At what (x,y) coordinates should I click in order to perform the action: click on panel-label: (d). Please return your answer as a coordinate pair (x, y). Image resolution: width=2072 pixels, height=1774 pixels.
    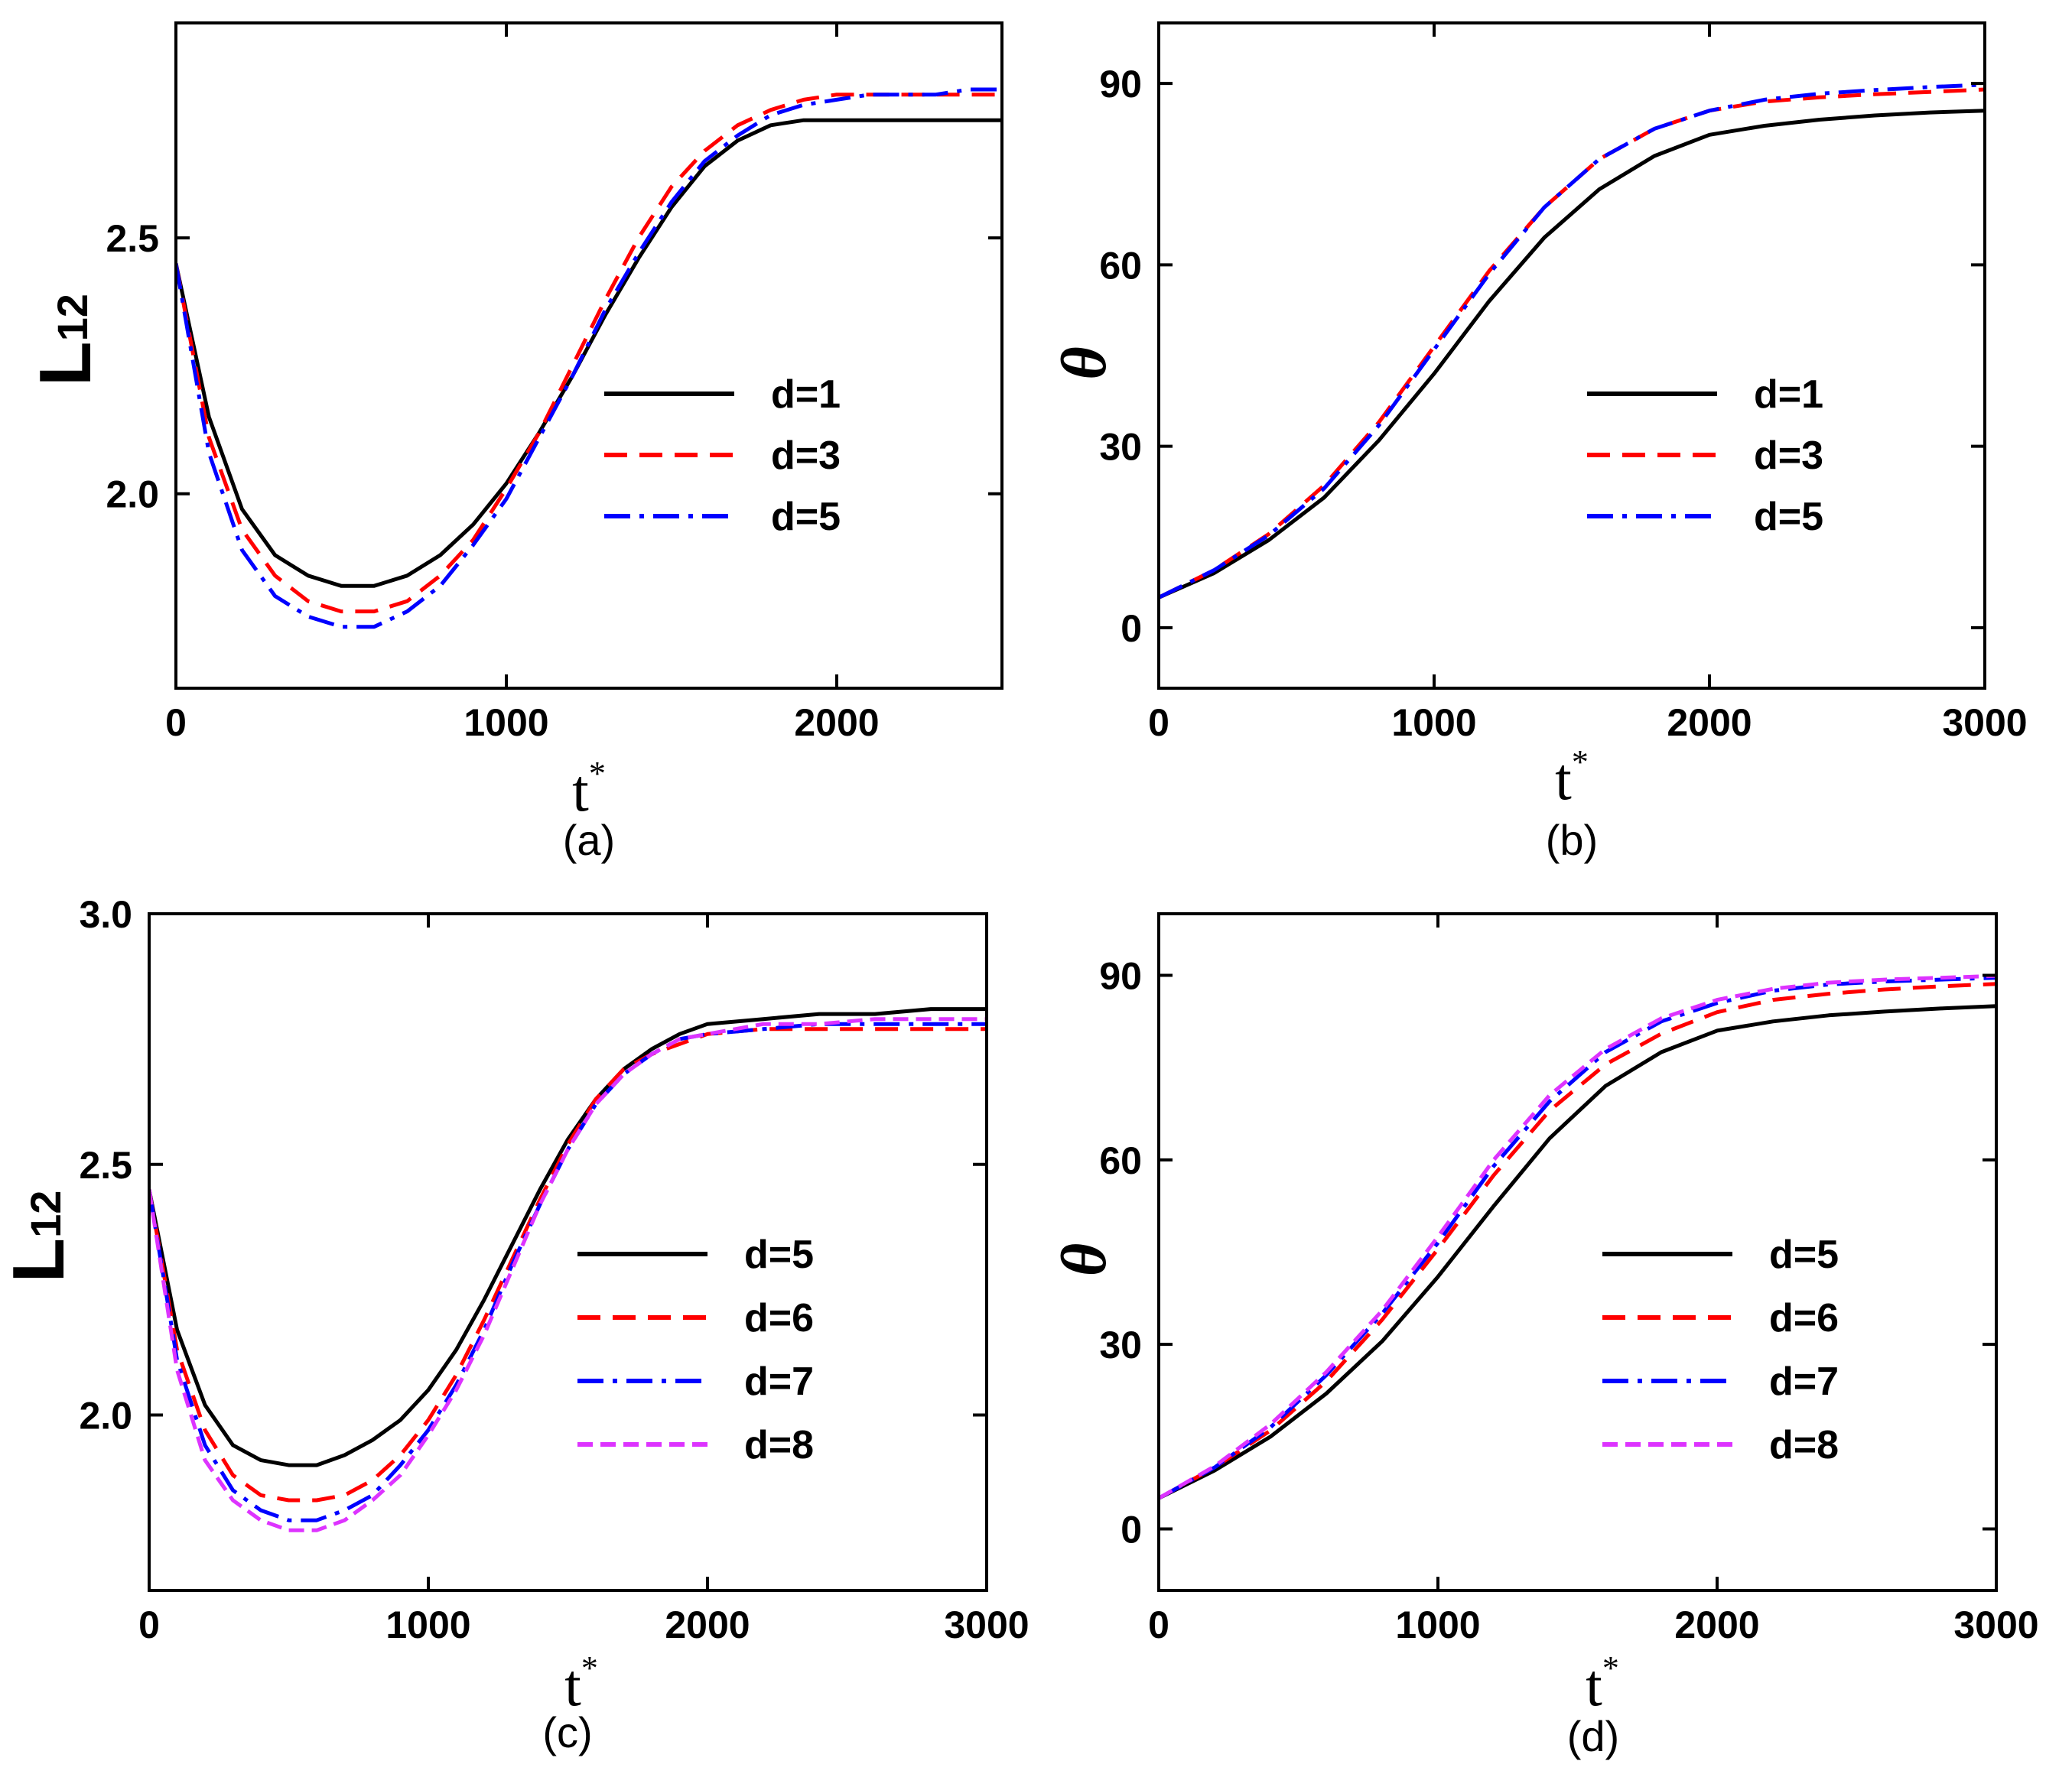
    Looking at the image, I should click on (1593, 1736).